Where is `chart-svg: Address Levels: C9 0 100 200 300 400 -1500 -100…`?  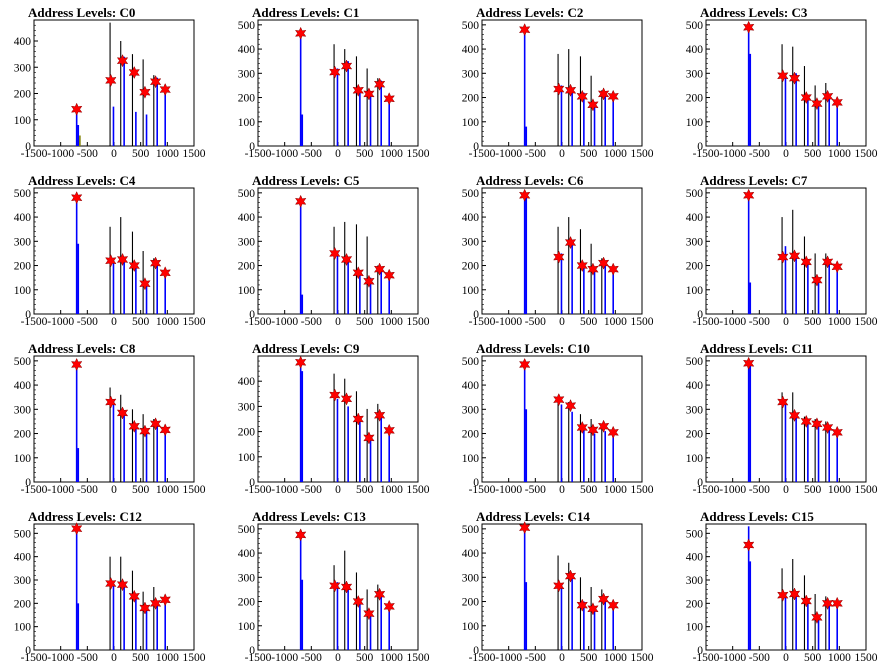 chart-svg: Address Levels: C9 0 100 200 300 400 -1500 -100… is located at coordinates (334, 418).